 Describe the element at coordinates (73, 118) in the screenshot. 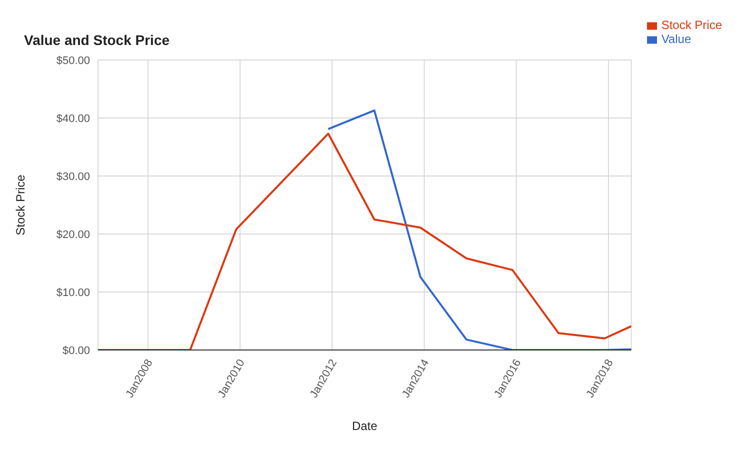

I see `y-tick-label: $40.00` at that location.